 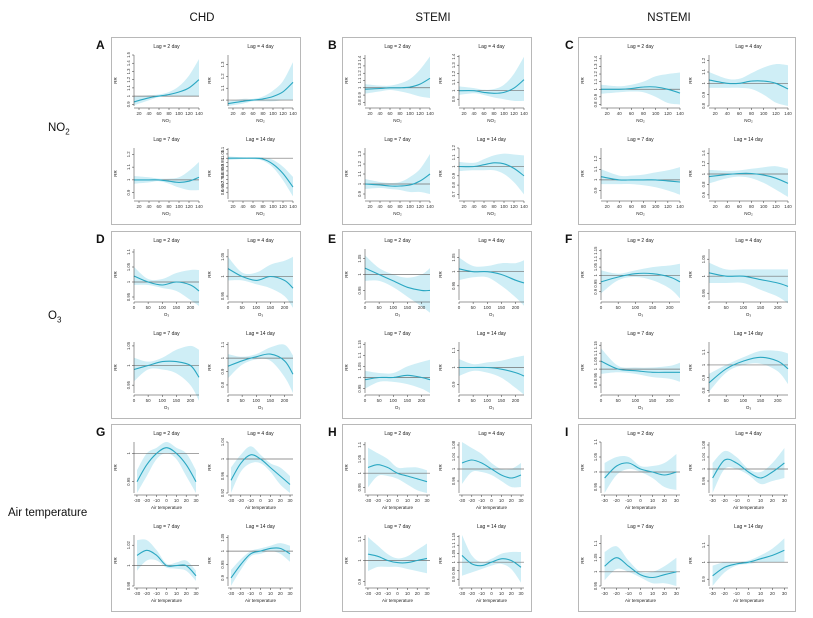 I want to click on panel-letter-i: I, so click(x=567, y=432).